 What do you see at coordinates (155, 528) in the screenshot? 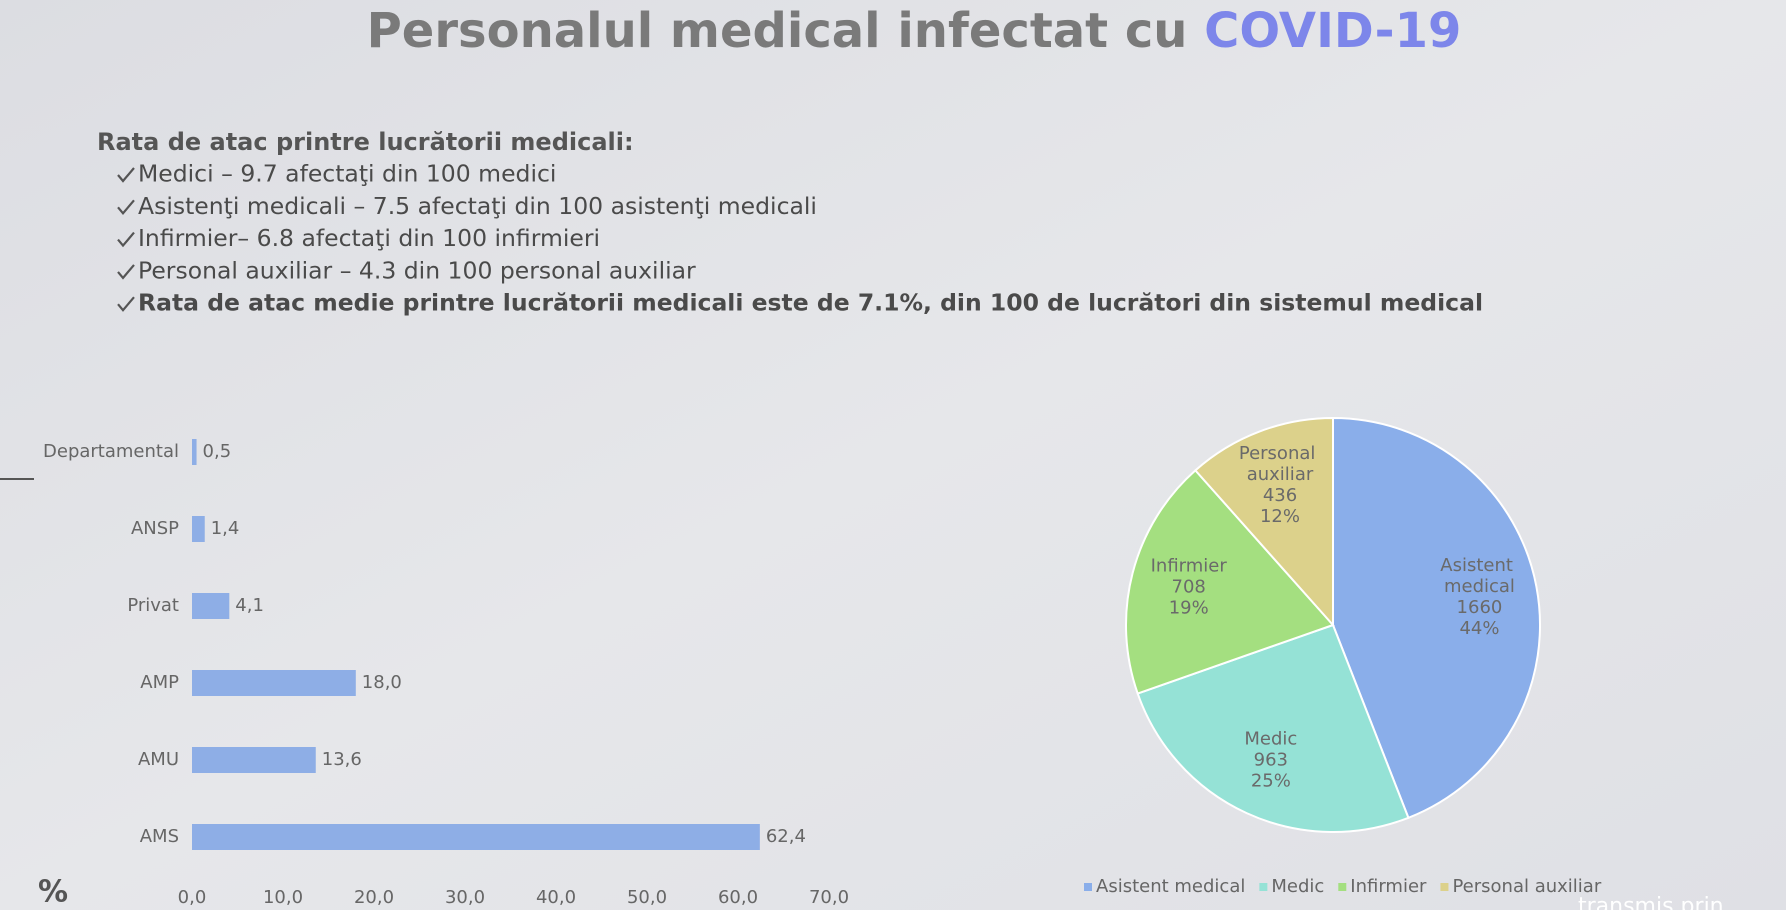
I see `y-tick-label: ANSP` at bounding box center [155, 528].